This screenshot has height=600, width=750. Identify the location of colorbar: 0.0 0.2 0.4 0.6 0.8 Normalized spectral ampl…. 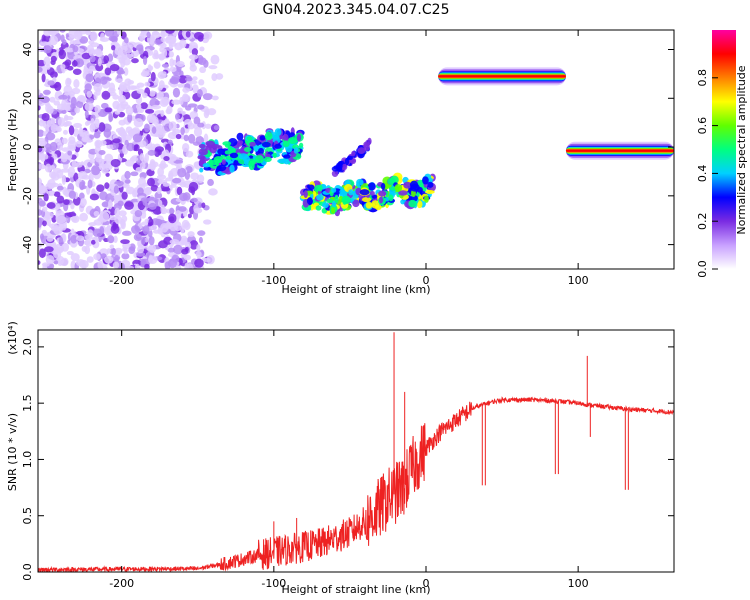
(722, 154).